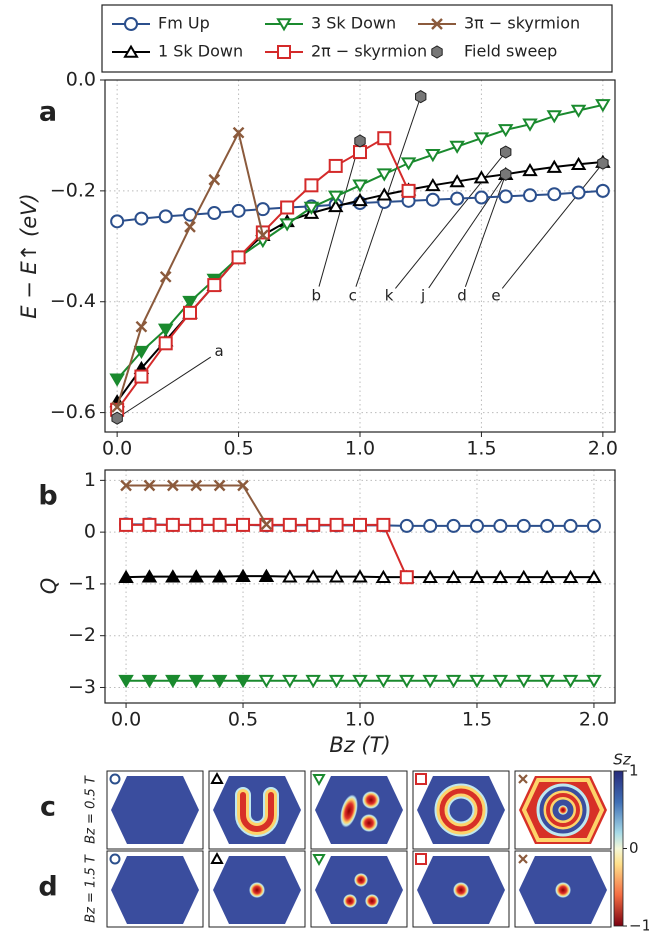  Describe the element at coordinates (184, 23) in the screenshot. I see `legend-label: Fm Up` at that location.